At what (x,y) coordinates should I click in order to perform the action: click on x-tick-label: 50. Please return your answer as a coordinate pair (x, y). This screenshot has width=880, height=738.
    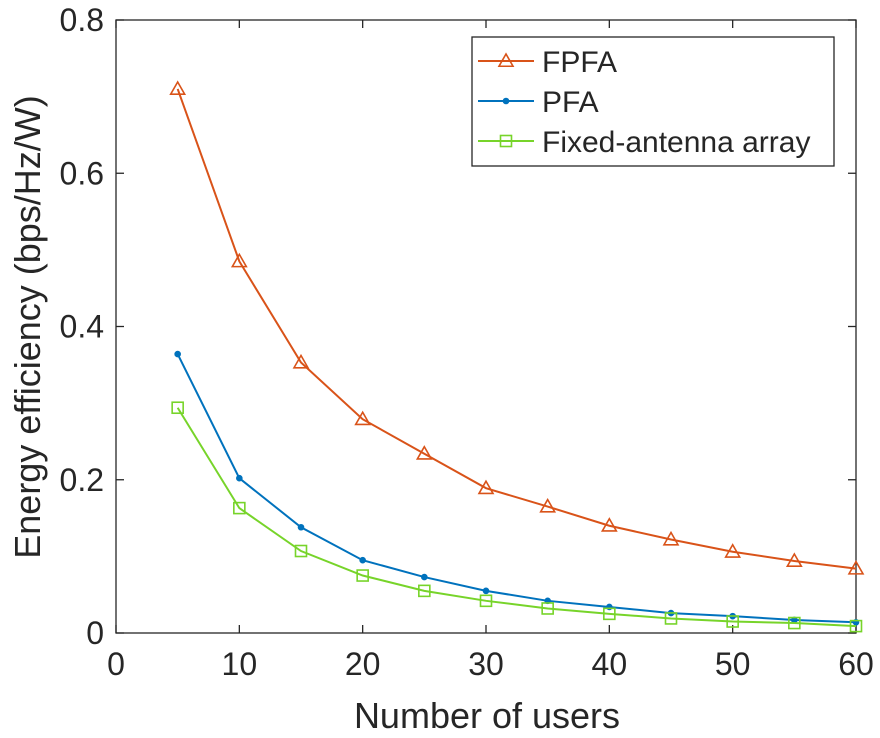
    Looking at the image, I should click on (733, 664).